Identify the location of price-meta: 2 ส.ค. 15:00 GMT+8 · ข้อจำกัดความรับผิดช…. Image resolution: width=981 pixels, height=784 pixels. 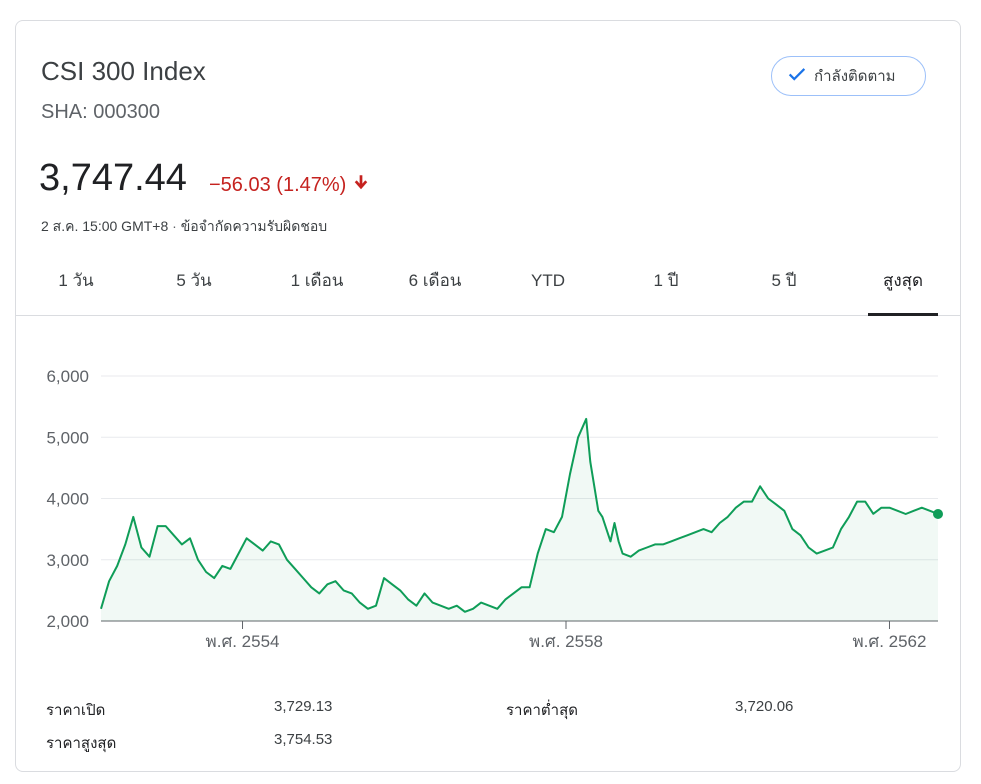
(184, 227).